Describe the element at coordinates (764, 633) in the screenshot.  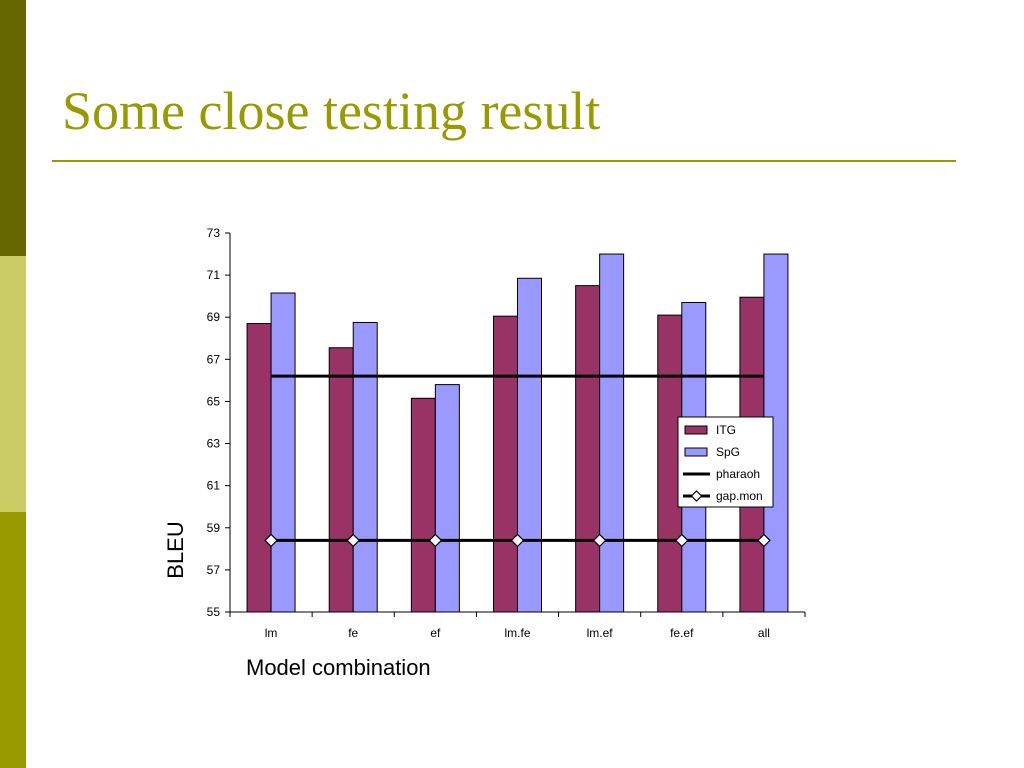
I see `x-tick-label-all: all` at that location.